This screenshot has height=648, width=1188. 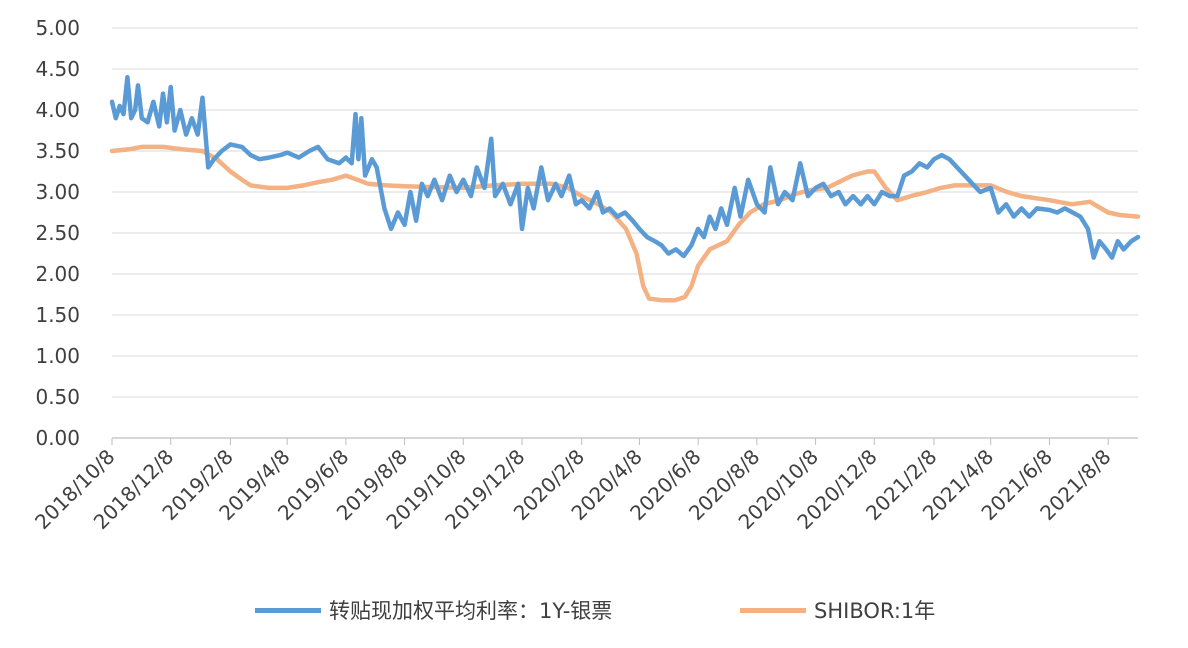 I want to click on y-tick-label: 1.50, so click(x=57, y=315).